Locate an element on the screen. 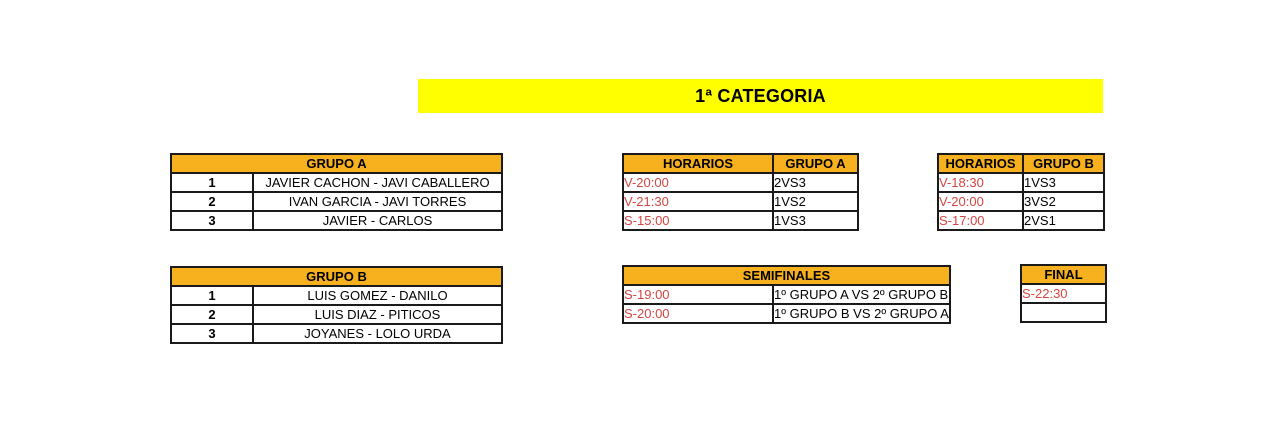 Image resolution: width=1284 pixels, height=445 pixels. table-row: V-21:30 1VS2 is located at coordinates (740, 201).